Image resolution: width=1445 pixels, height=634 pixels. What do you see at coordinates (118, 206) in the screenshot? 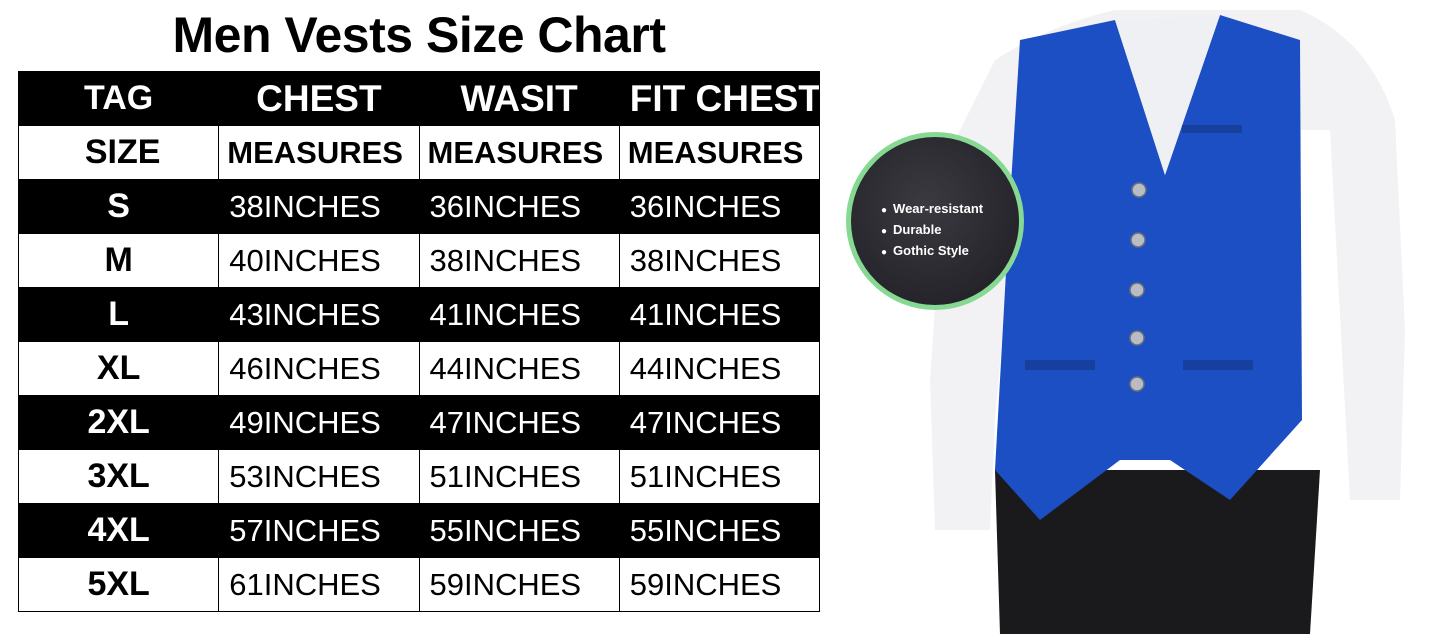
I see `size-cell: S` at bounding box center [118, 206].